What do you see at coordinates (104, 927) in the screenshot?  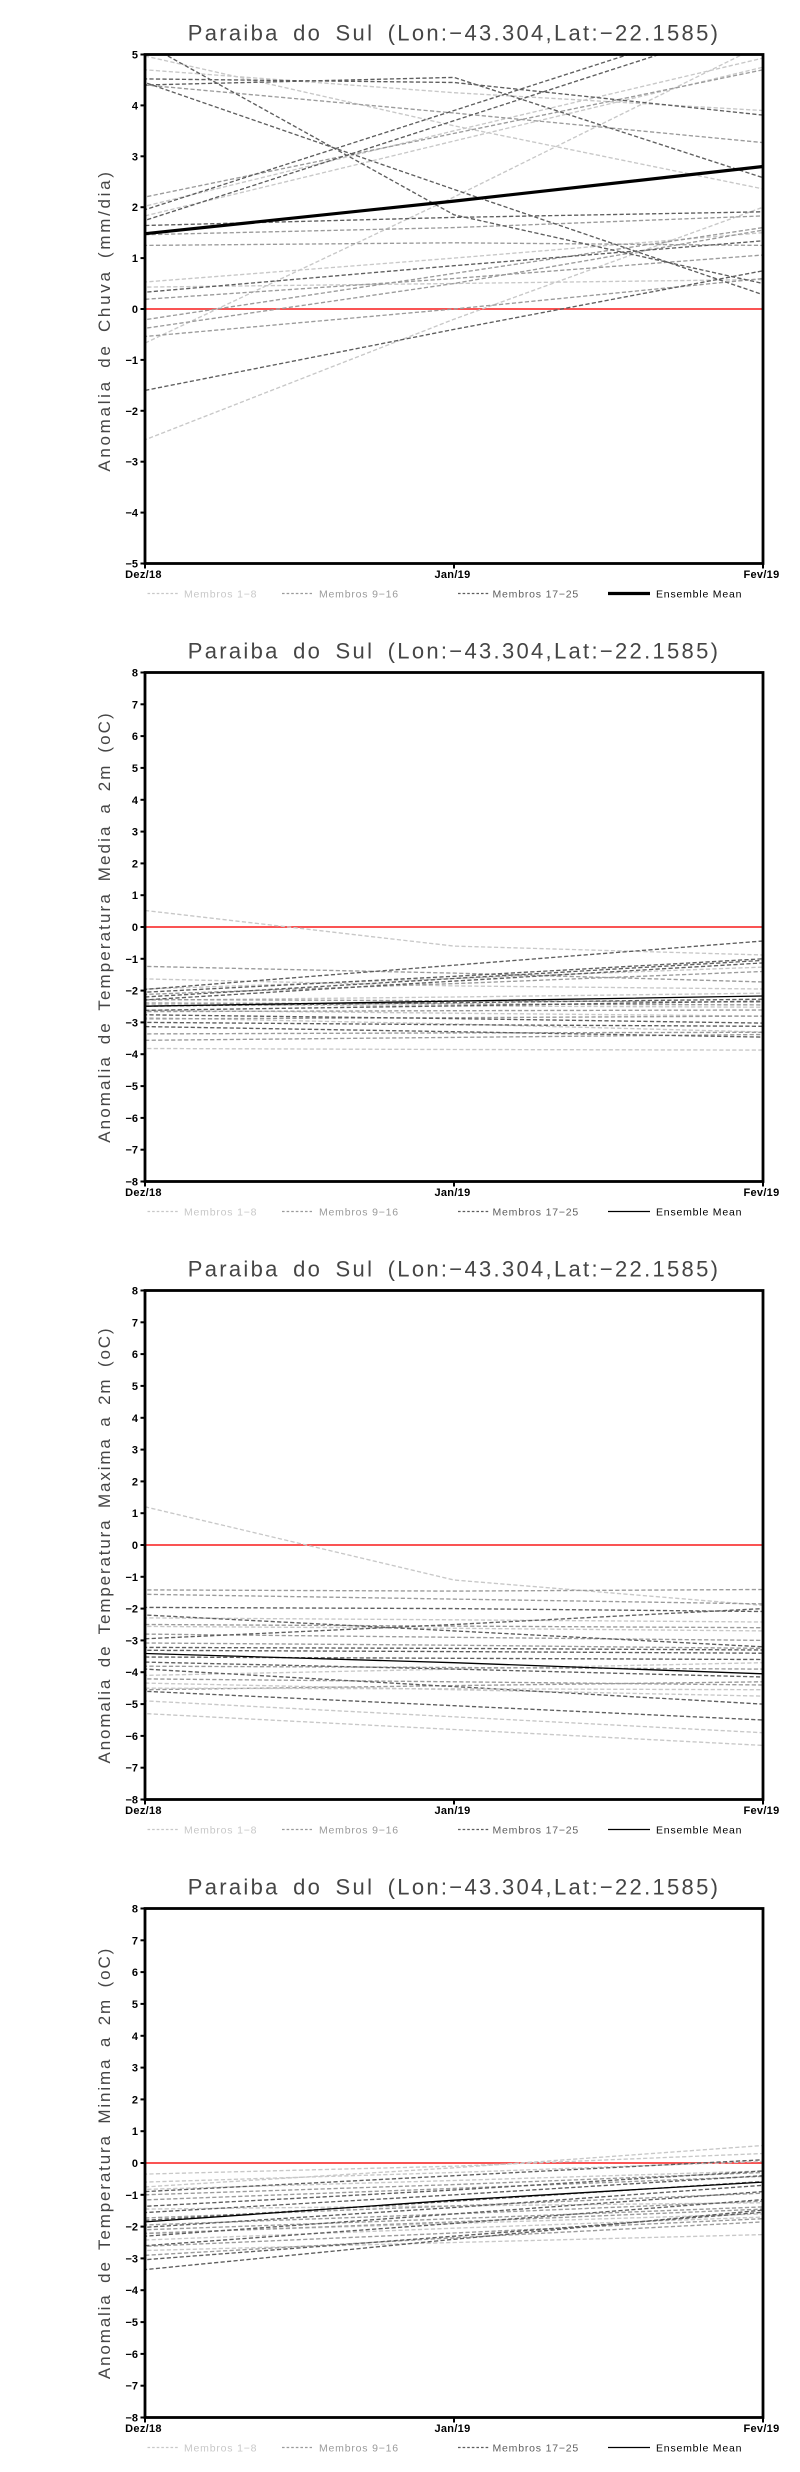 I see `svg-text:Anomalia de Temperatura Media: Anomalia de Temperatura Media a 2m (oC)` at bounding box center [104, 927].